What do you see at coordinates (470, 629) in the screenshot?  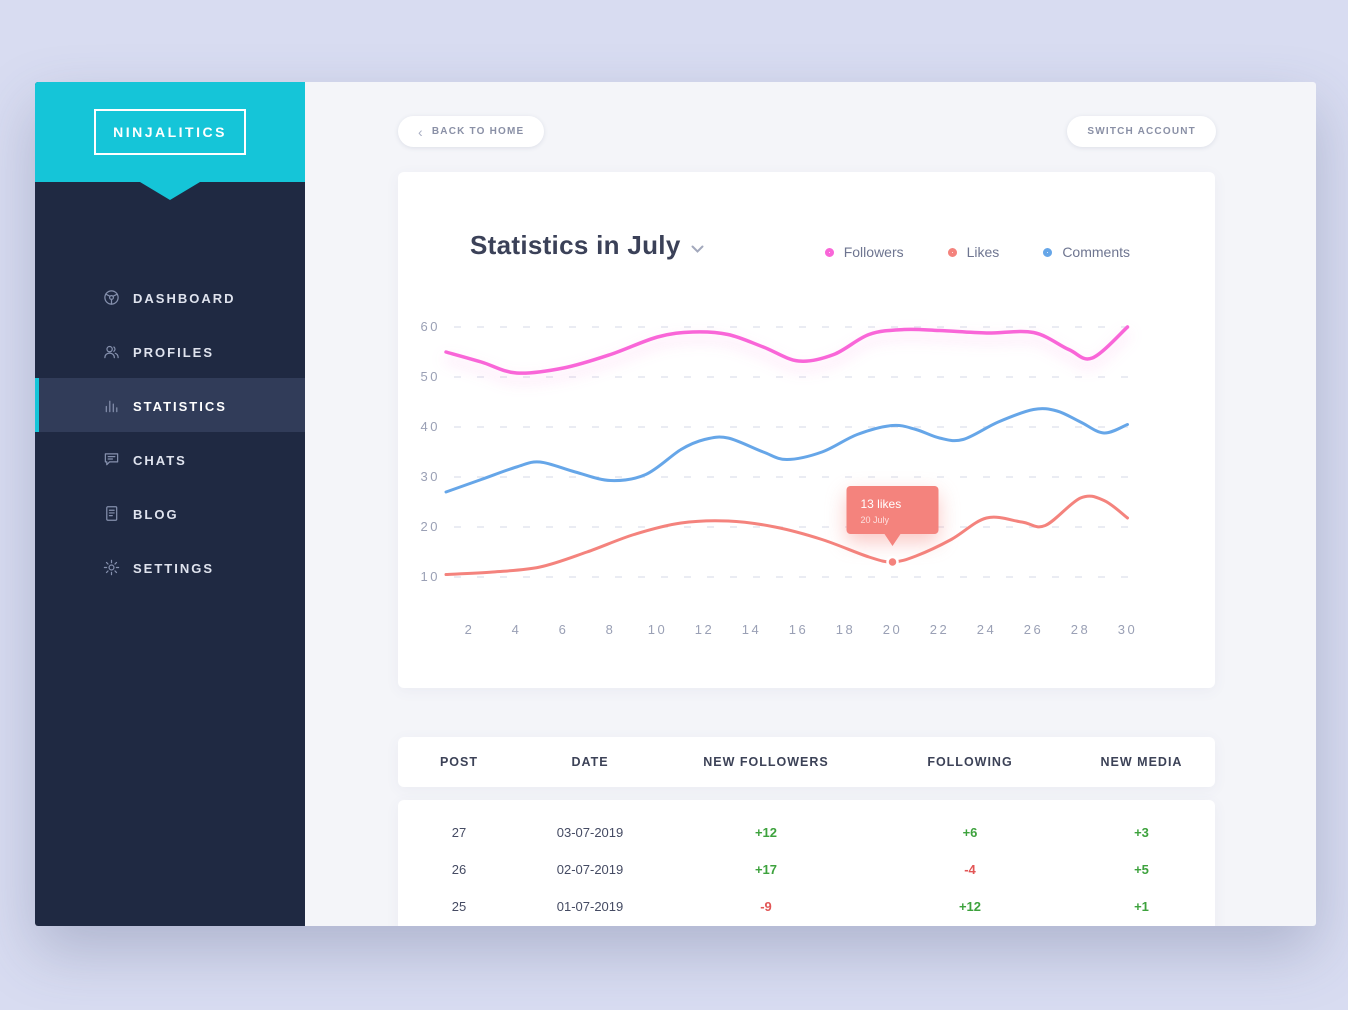 I see `svg-text: 2` at bounding box center [470, 629].